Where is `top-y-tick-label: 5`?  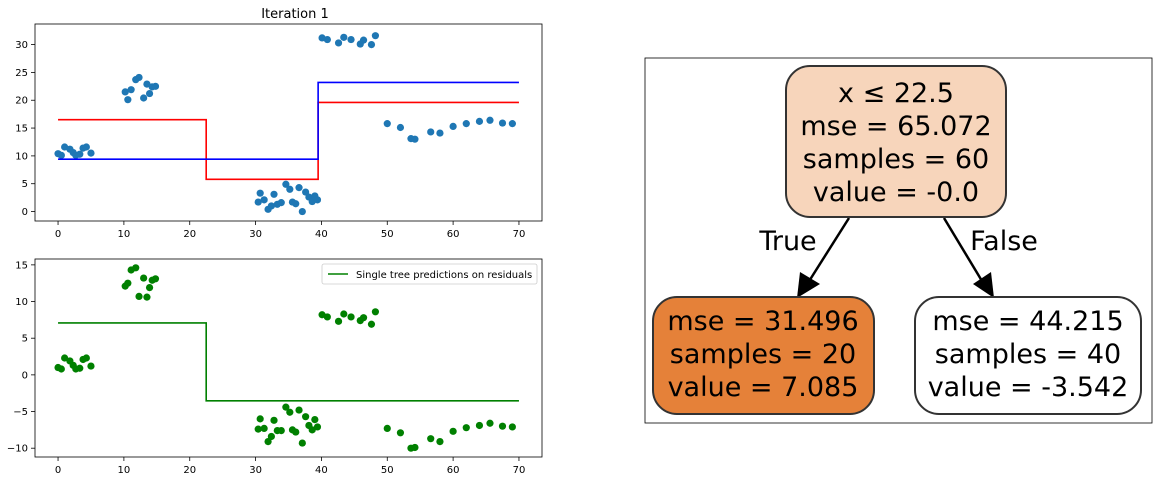
top-y-tick-label: 5 is located at coordinates (25, 184).